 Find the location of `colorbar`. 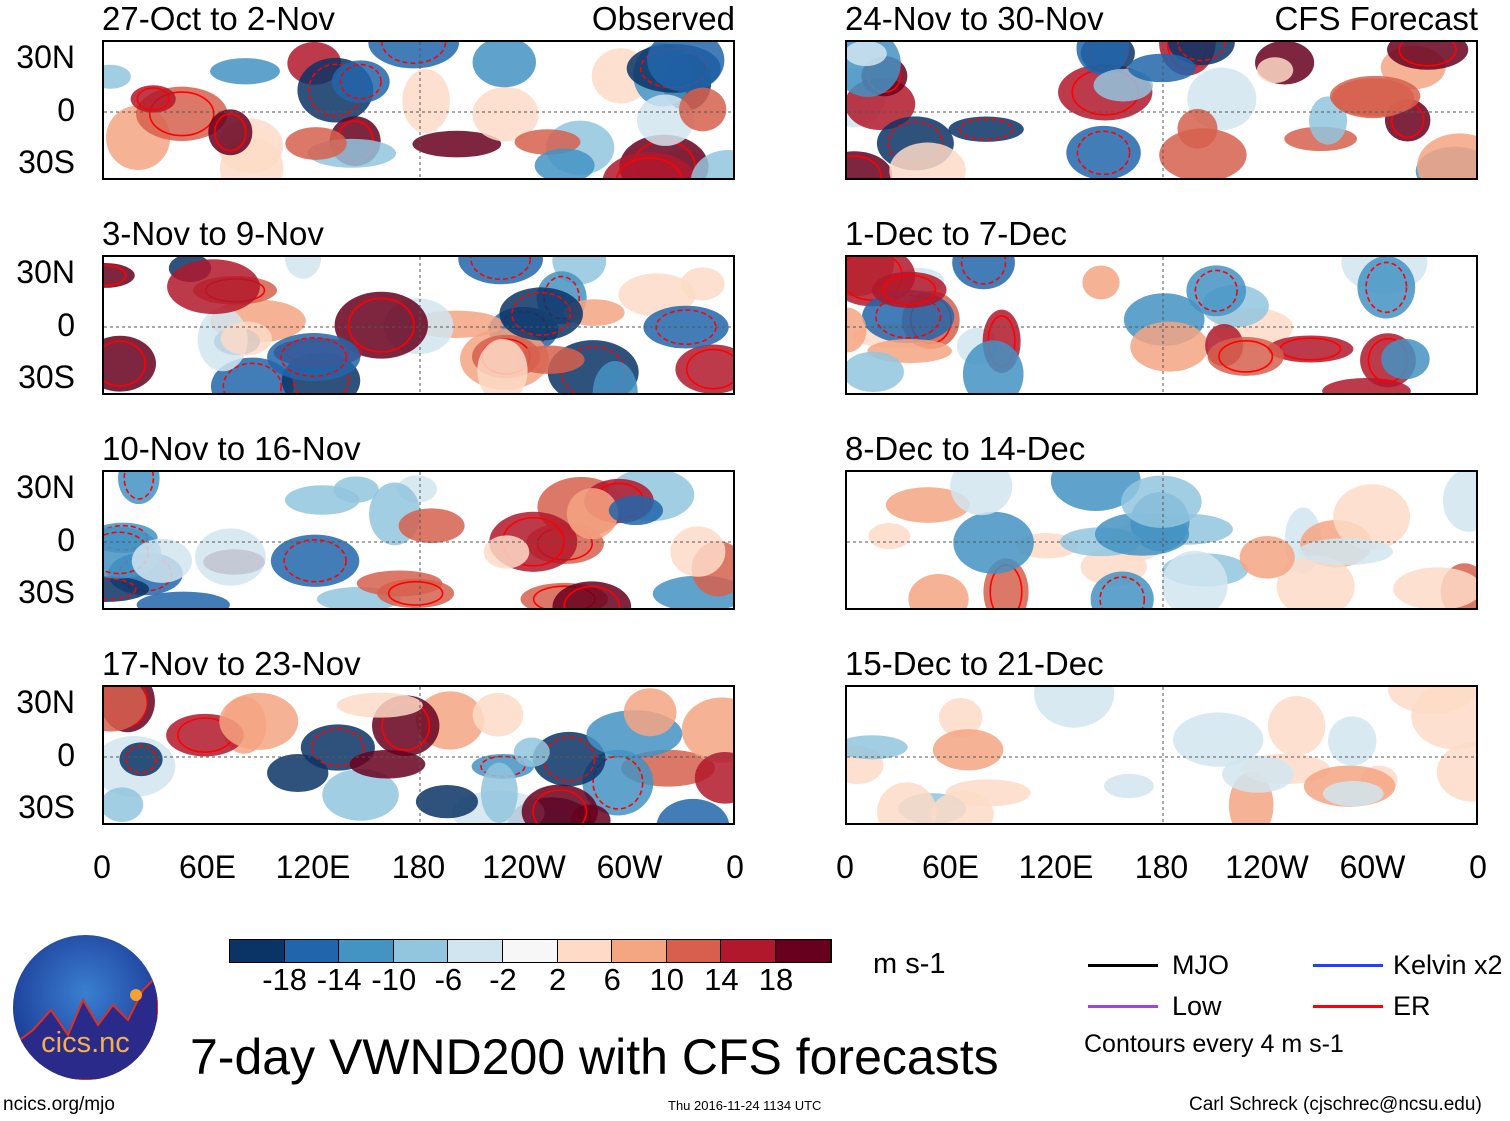

colorbar is located at coordinates (530, 951).